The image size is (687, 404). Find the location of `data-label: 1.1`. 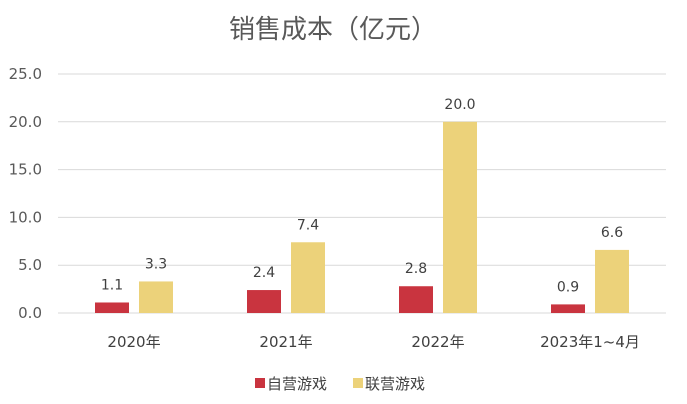

data-label: 1.1 is located at coordinates (112, 285).